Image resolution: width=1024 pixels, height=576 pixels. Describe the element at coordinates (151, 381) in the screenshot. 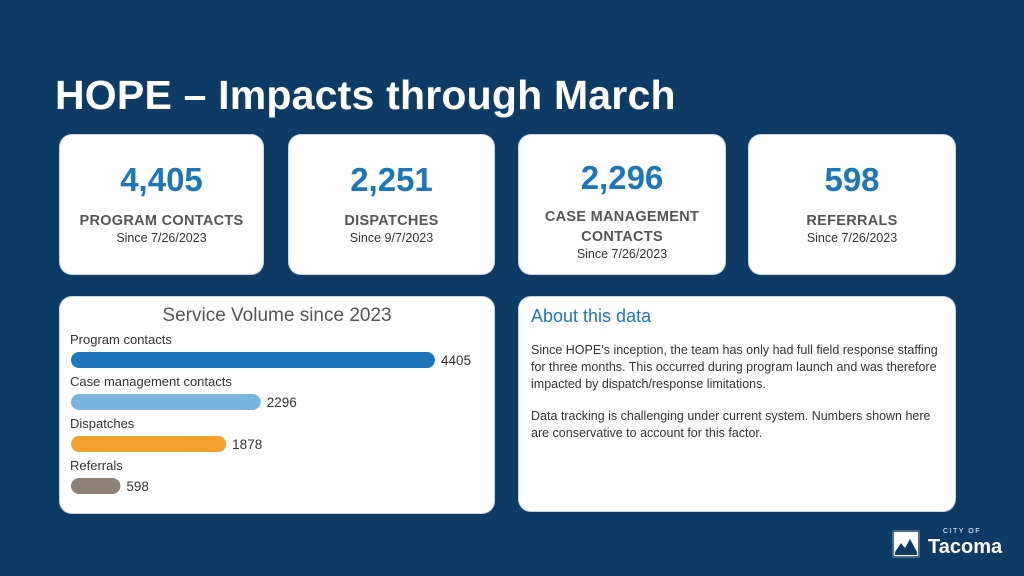

I see `bar-category-label: Case management contacts` at that location.